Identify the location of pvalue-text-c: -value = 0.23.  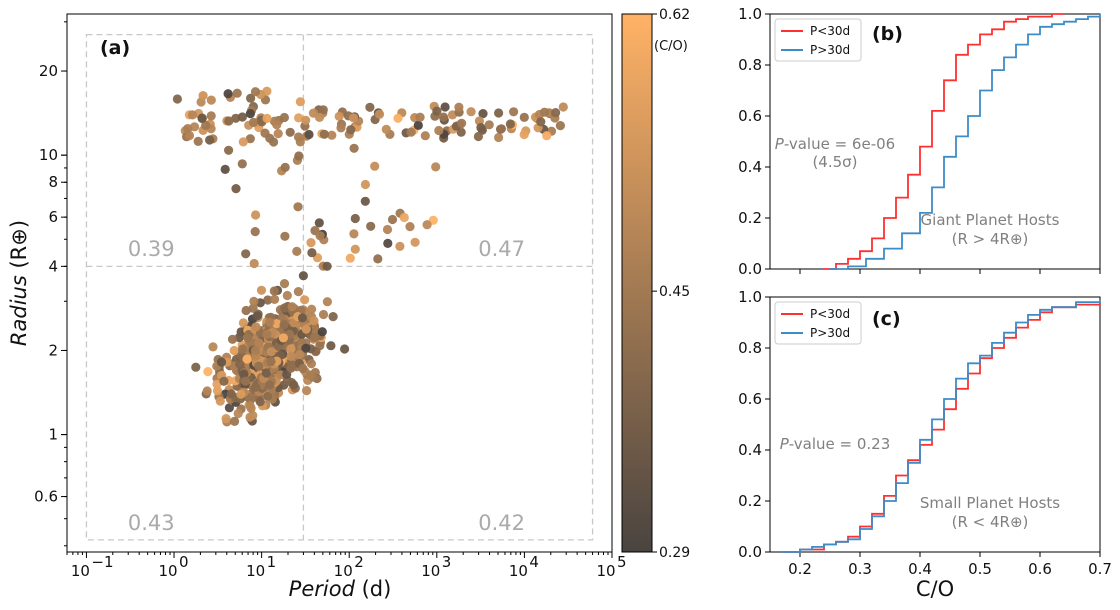
(839, 444).